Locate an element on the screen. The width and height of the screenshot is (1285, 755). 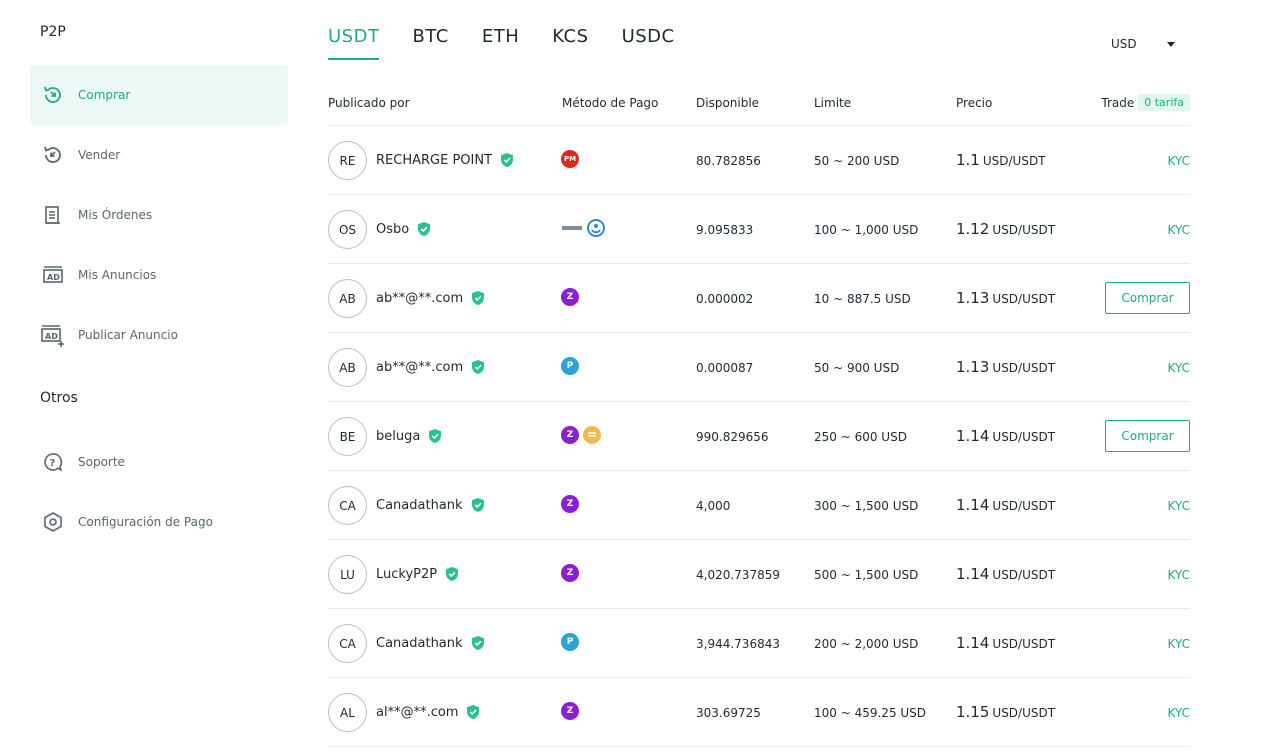
publisher-name: RECHARGE POINT is located at coordinates (434, 160).